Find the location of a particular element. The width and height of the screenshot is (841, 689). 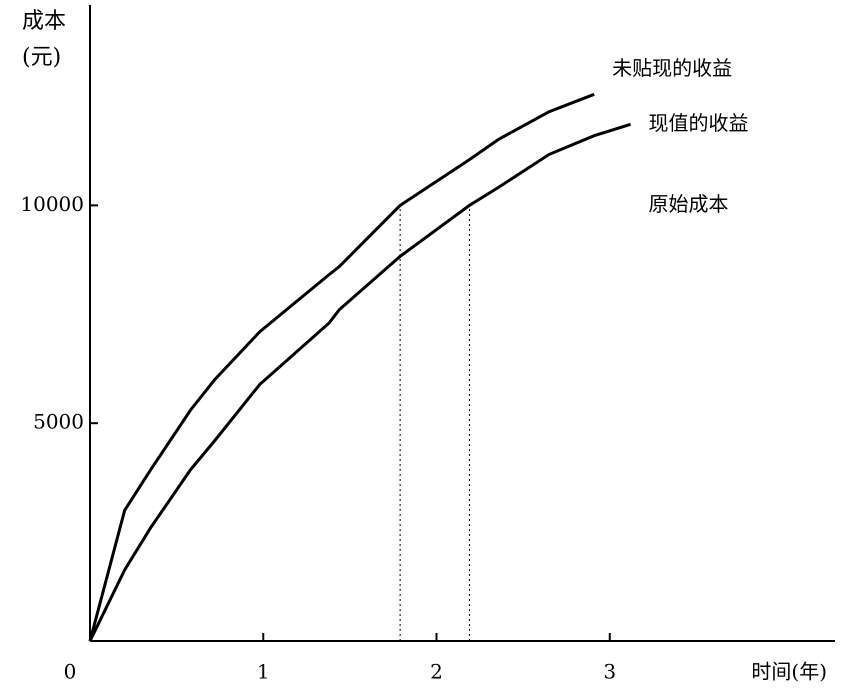

y-tick-label: 5000 is located at coordinates (58, 422).